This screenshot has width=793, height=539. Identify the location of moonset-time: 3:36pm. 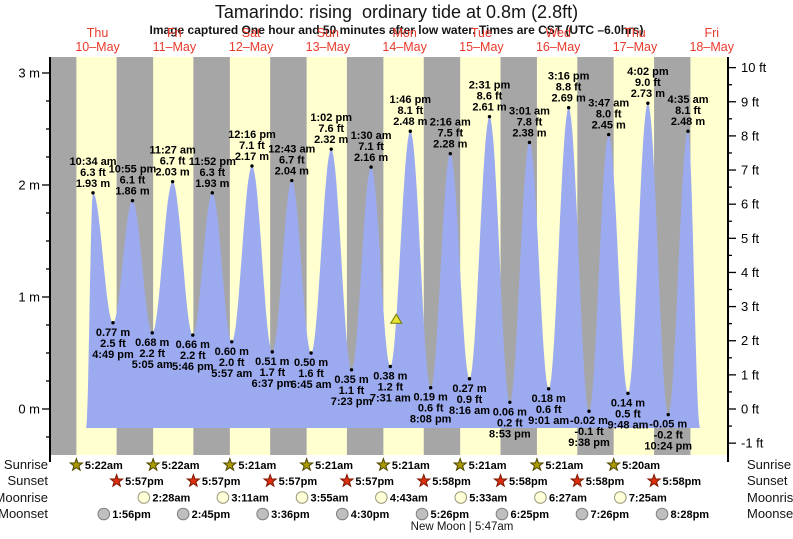
(290, 515).